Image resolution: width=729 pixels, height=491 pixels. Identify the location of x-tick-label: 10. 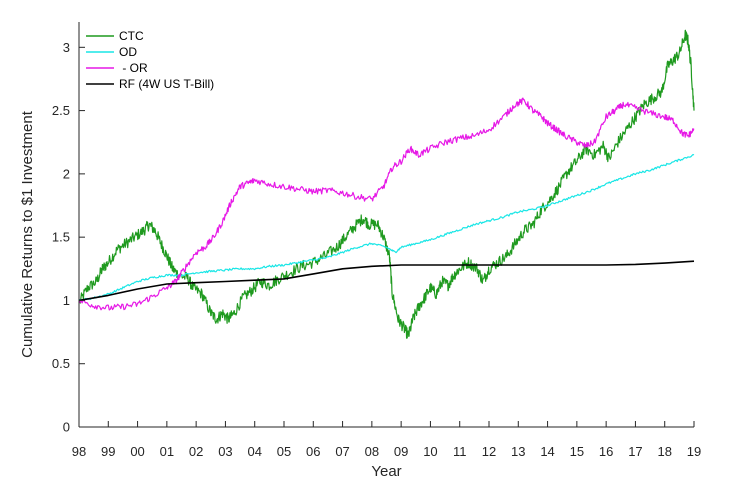
(430, 451).